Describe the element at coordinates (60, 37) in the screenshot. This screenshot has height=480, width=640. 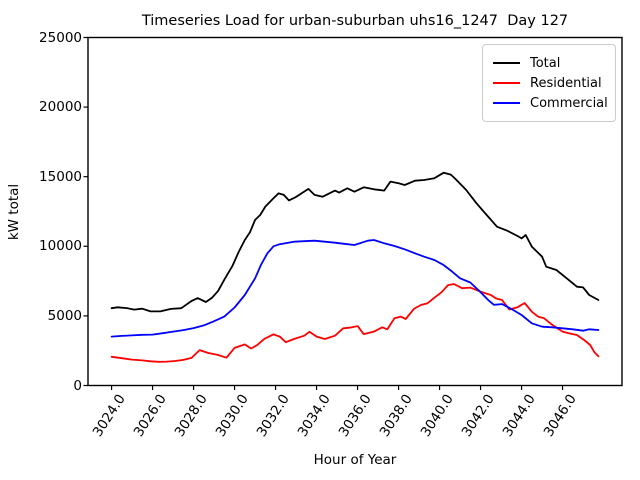
I see `y-tick-label: 25000` at that location.